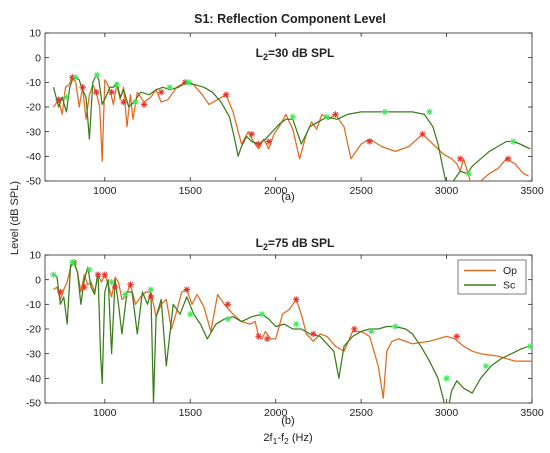  I want to click on panel-b-ytick-label-0: 0, so click(38, 280).